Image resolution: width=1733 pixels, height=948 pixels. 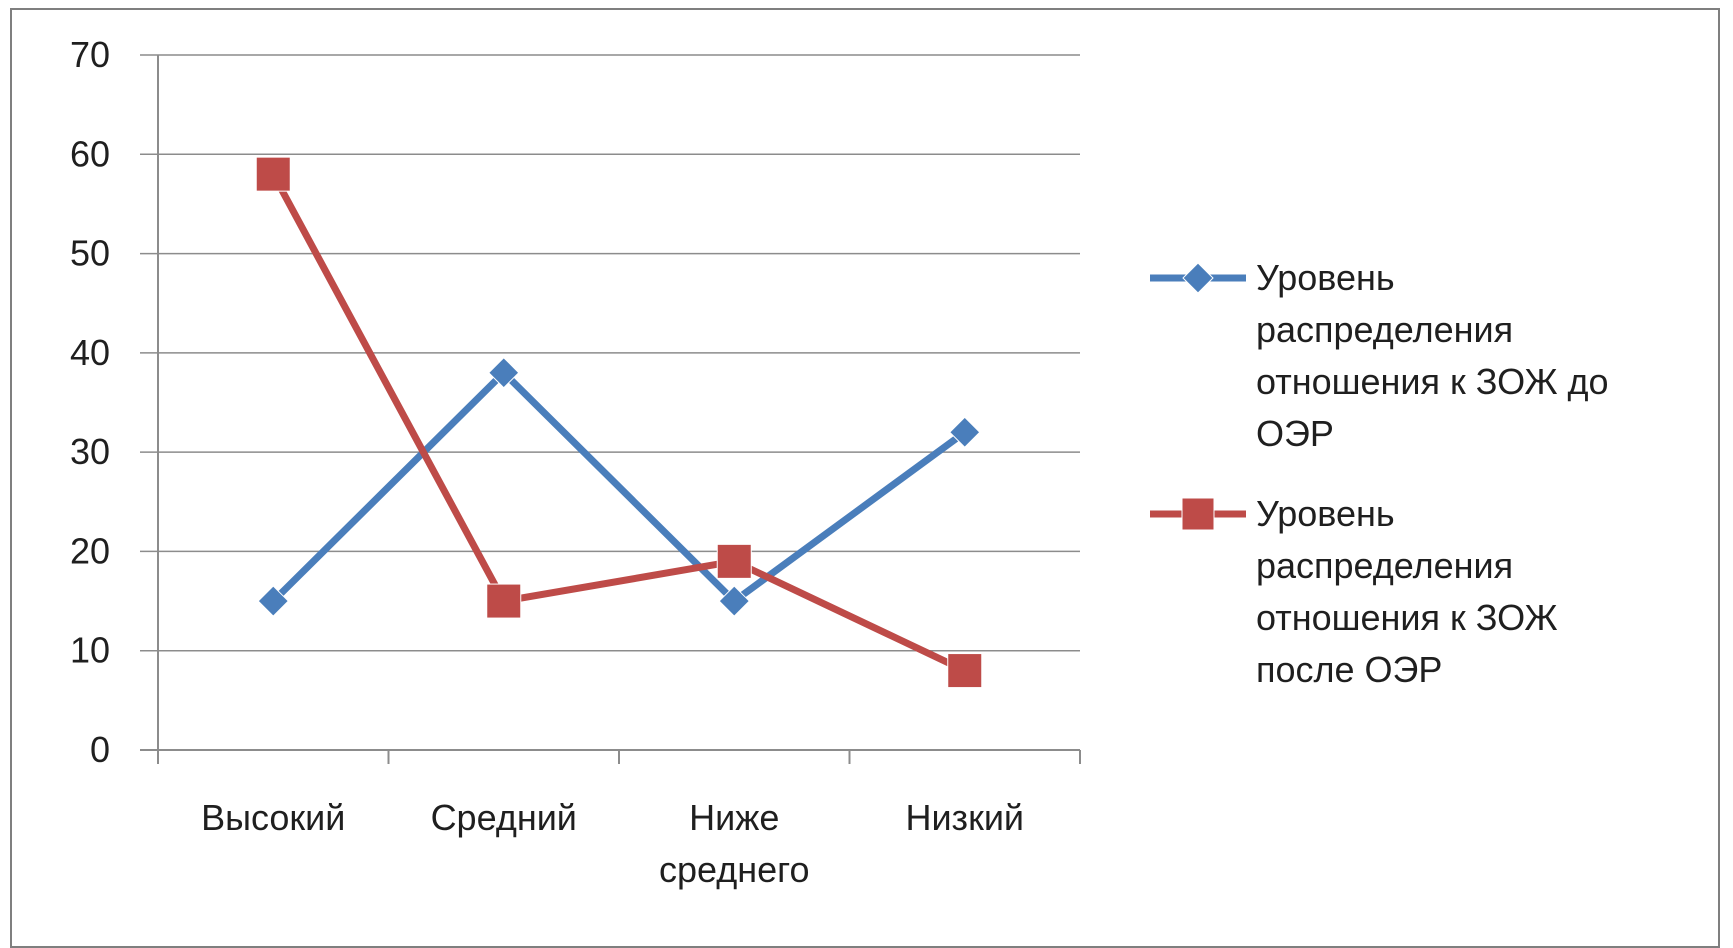 I want to click on x-tick-label-3: Низкий, so click(x=964, y=817).